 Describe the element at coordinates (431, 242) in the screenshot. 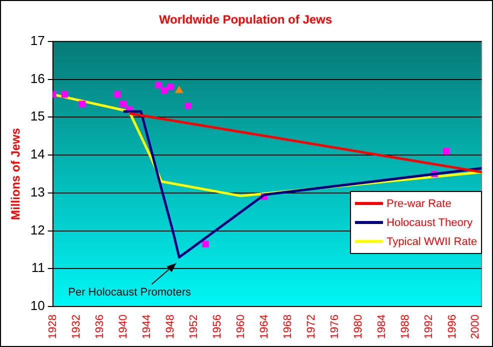

I see `legend-label: Typical WWII Rate` at that location.